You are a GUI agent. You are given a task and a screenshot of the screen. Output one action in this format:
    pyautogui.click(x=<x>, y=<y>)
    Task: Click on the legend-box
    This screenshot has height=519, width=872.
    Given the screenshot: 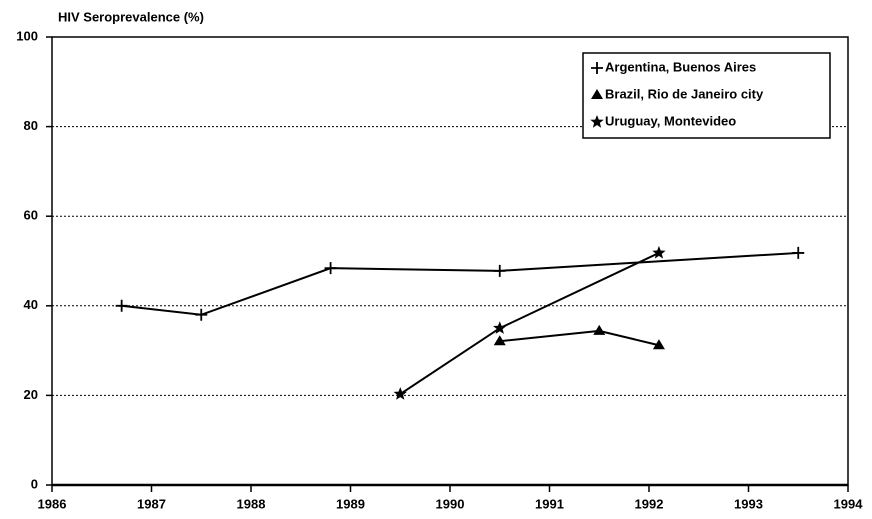 What is the action you would take?
    pyautogui.click(x=706, y=95)
    